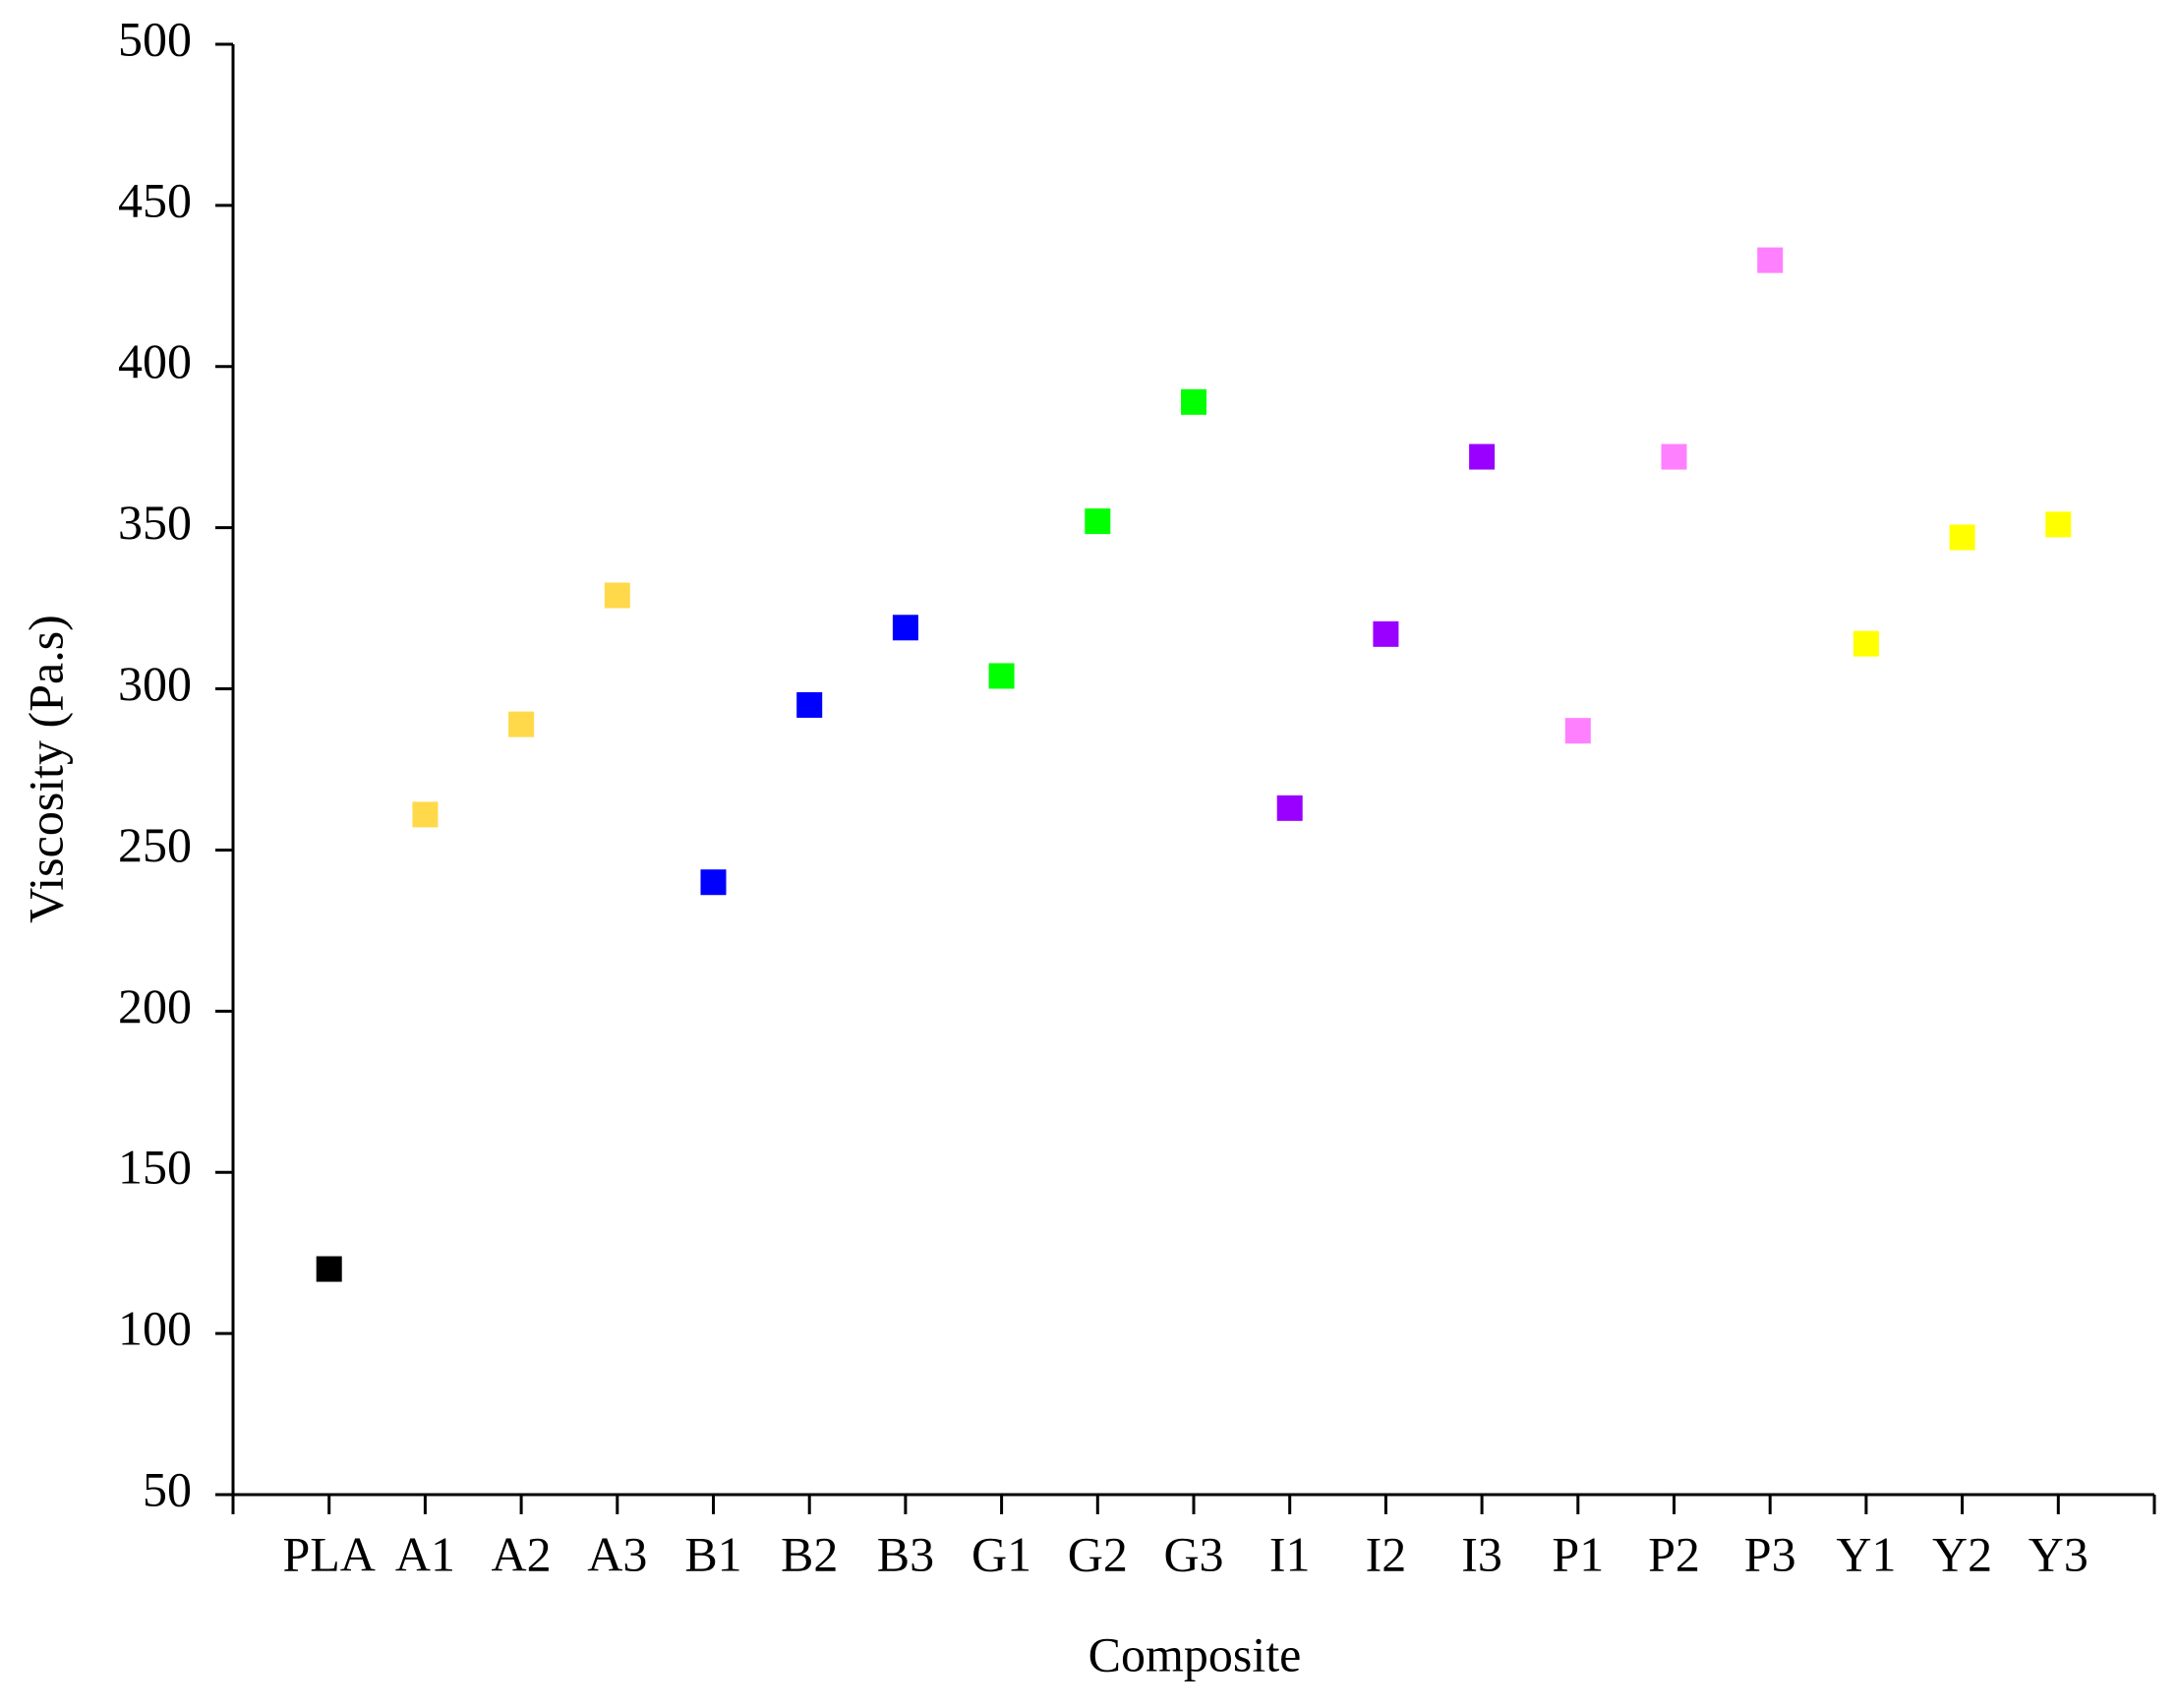  Describe the element at coordinates (617, 1553) in the screenshot. I see `x-tick-label: A3` at that location.